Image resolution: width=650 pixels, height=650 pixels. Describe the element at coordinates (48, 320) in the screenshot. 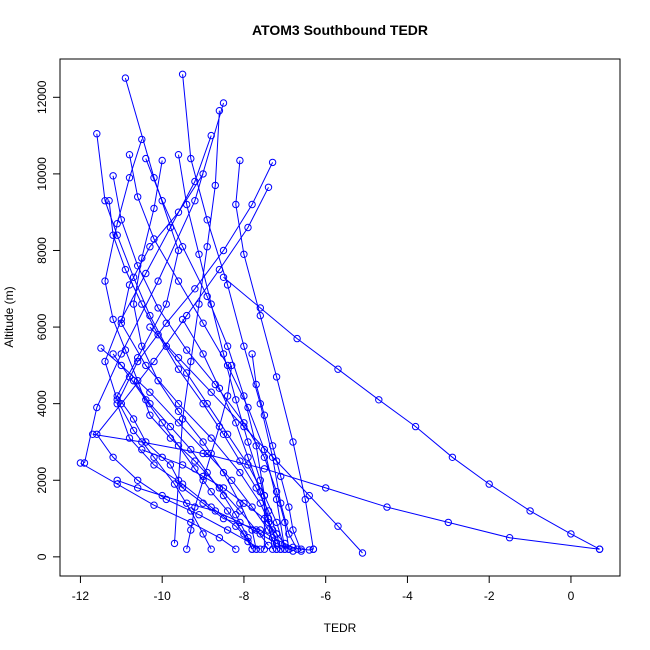

I see `y-axis: 0 2000 4000 6000 8000 10000 12000` at that location.